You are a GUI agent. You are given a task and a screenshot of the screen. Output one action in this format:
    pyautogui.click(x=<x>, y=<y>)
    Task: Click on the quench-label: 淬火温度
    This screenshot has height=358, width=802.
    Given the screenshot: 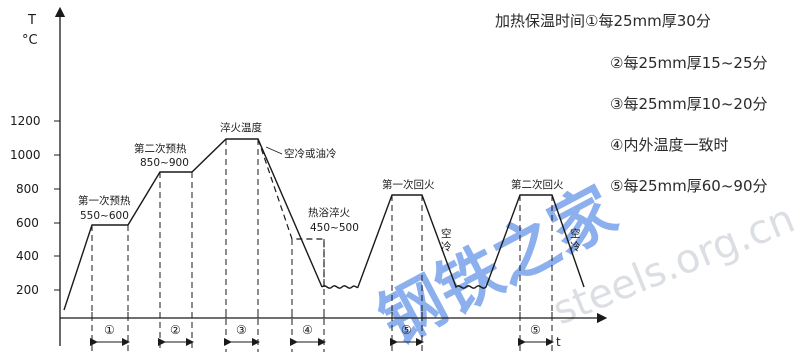 What is the action you would take?
    pyautogui.click(x=241, y=127)
    